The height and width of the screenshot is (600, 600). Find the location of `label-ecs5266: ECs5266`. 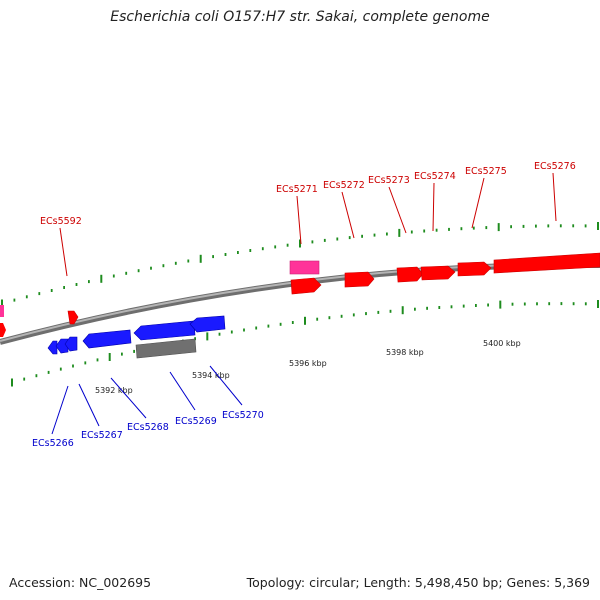

label-ecs5266: ECs5266 is located at coordinates (53, 443).